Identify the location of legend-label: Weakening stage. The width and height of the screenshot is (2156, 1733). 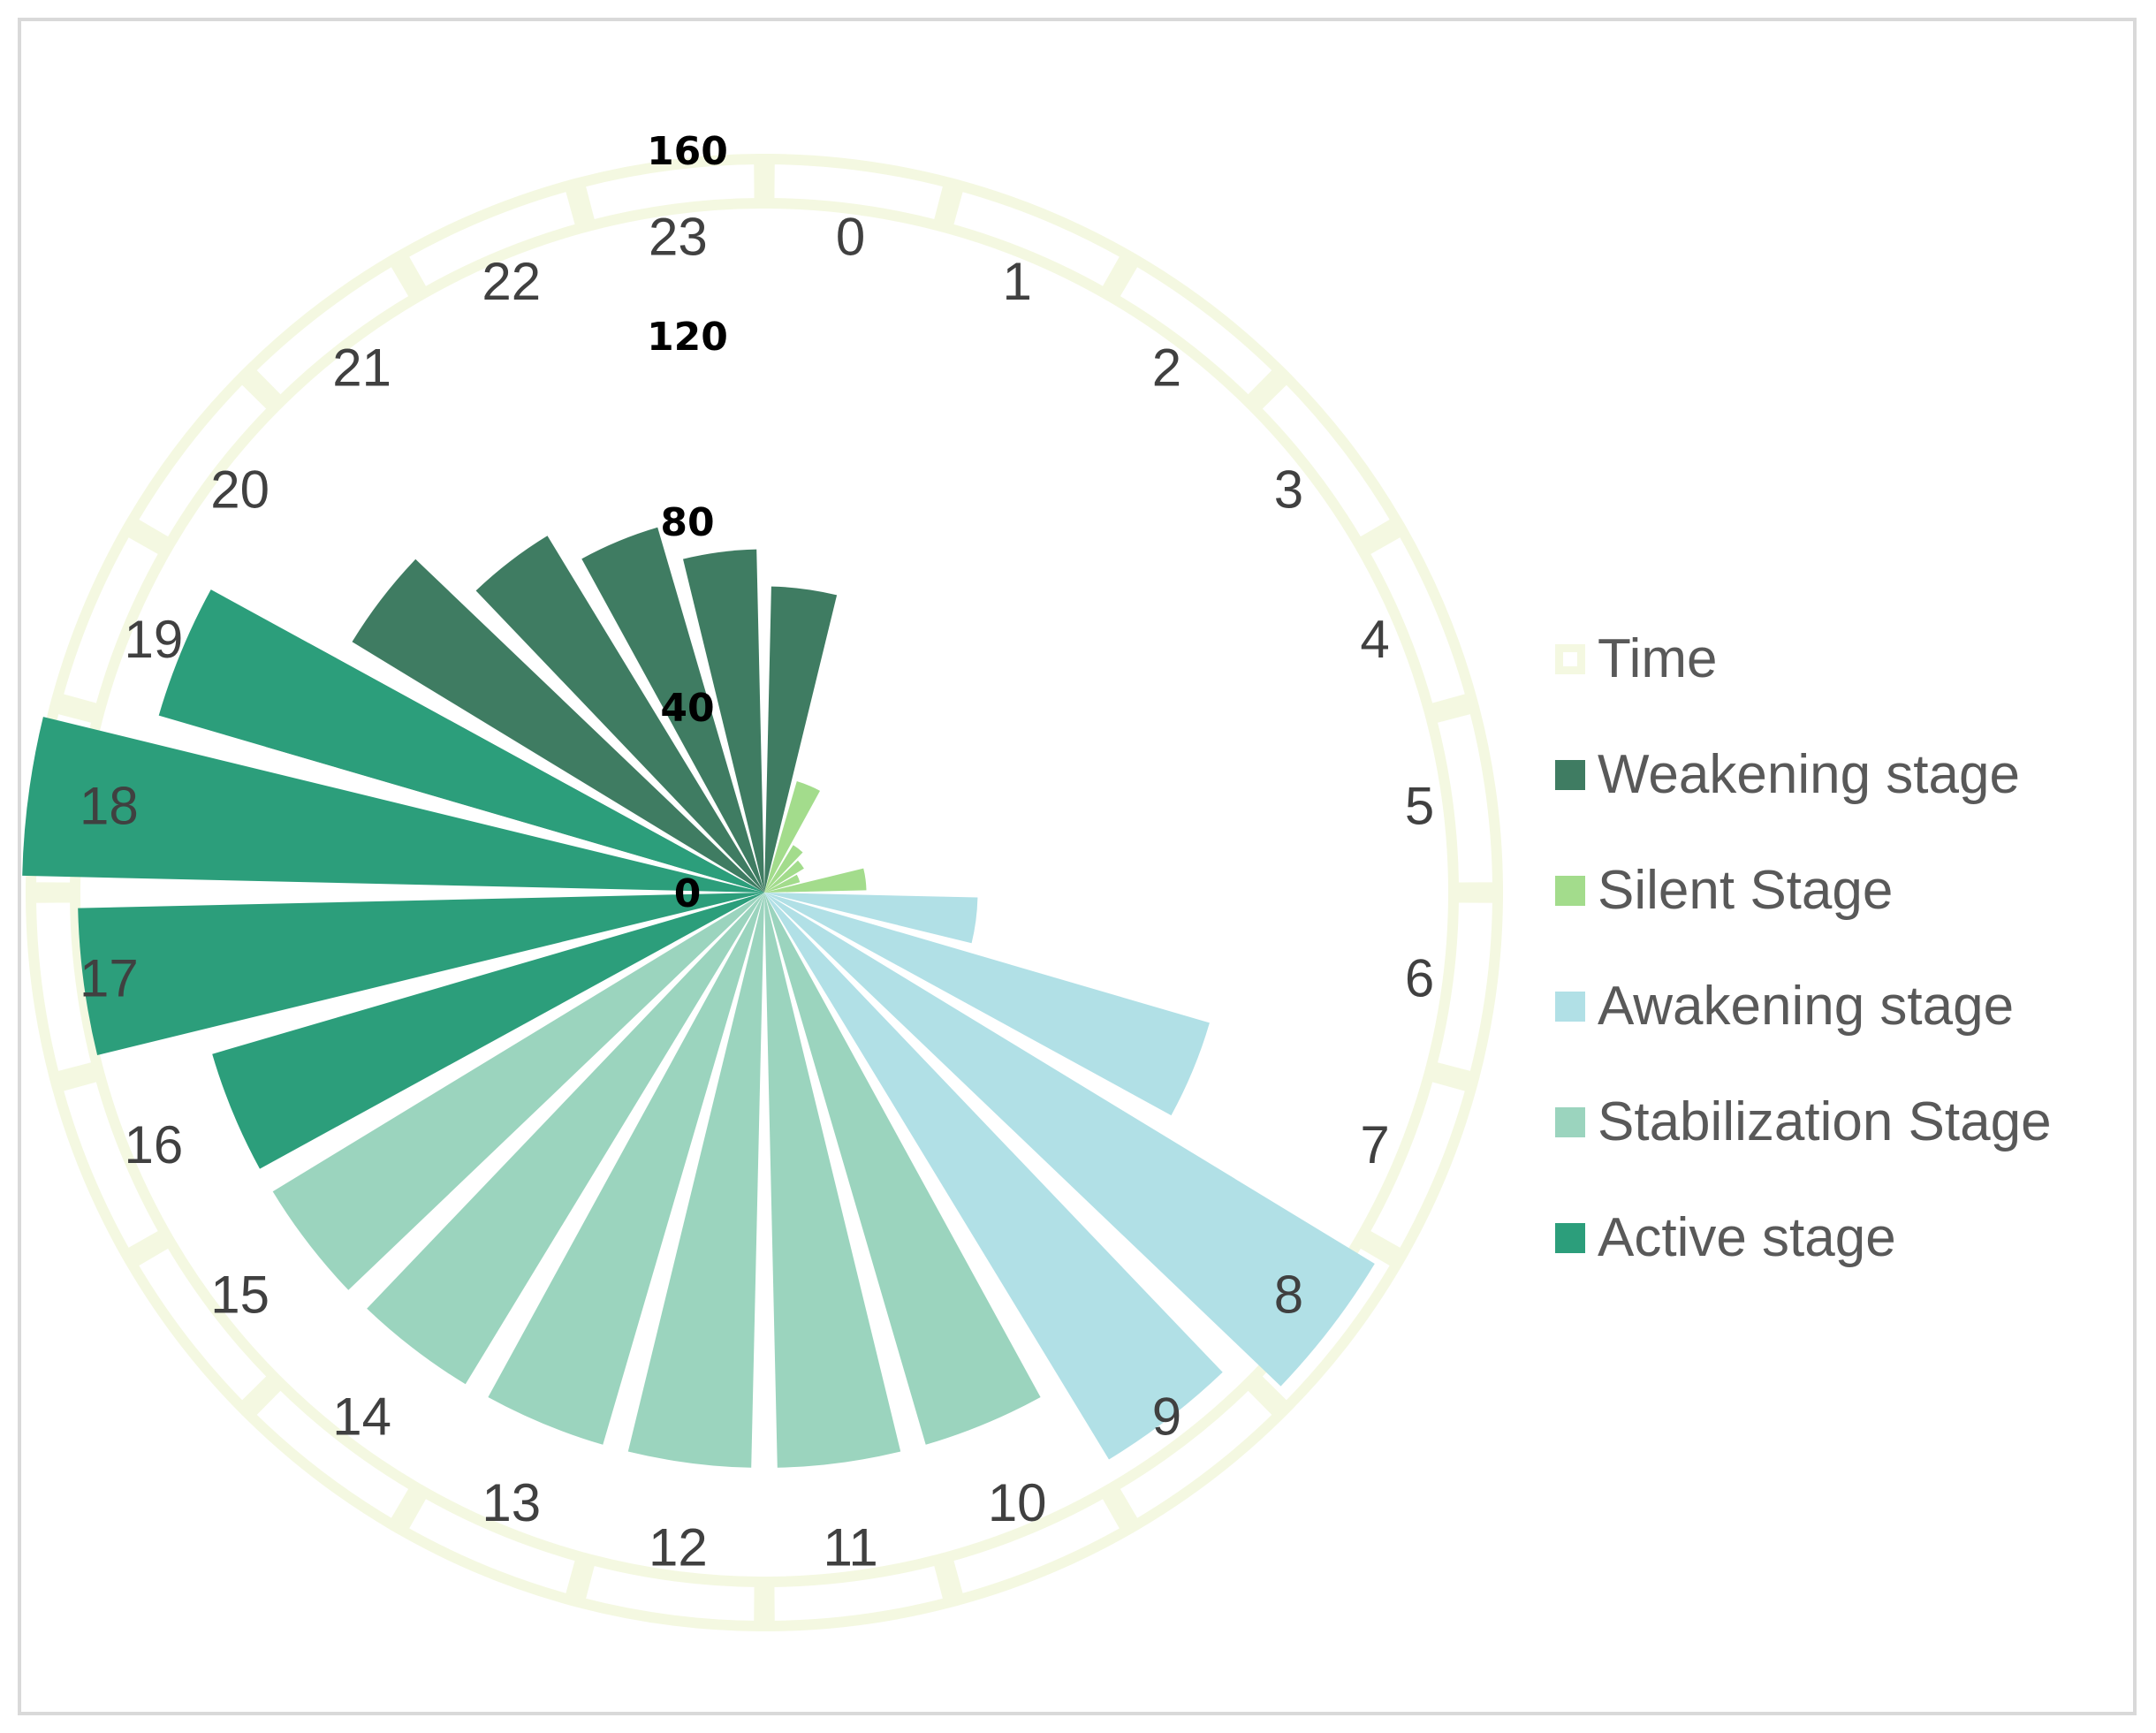
(1809, 774).